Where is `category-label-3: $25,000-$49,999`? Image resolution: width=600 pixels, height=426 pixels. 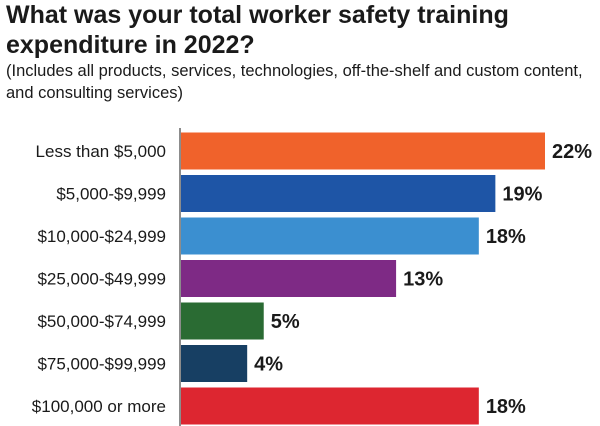
category-label-3: $25,000-$49,999 is located at coordinates (101, 279).